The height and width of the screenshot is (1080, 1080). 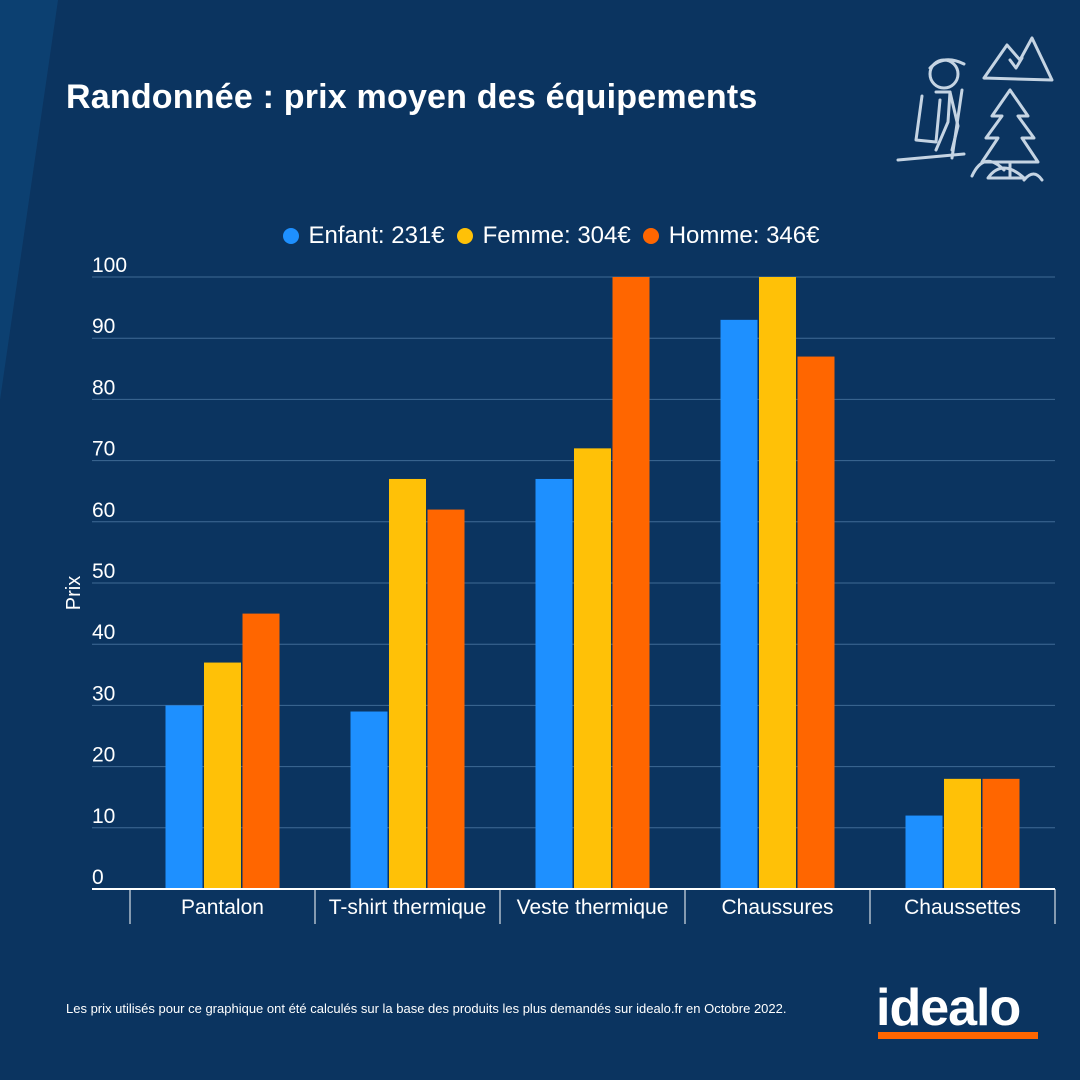 What do you see at coordinates (103, 693) in the screenshot?
I see `y-tick-label: 30` at bounding box center [103, 693].